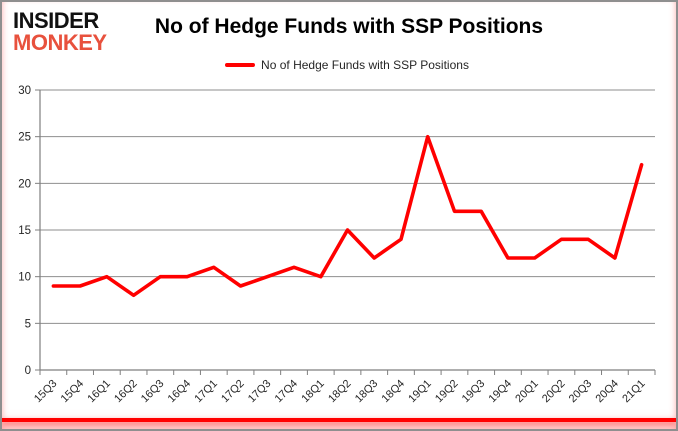  I want to click on x-axis-tick-label: 15Q3, so click(46, 392).